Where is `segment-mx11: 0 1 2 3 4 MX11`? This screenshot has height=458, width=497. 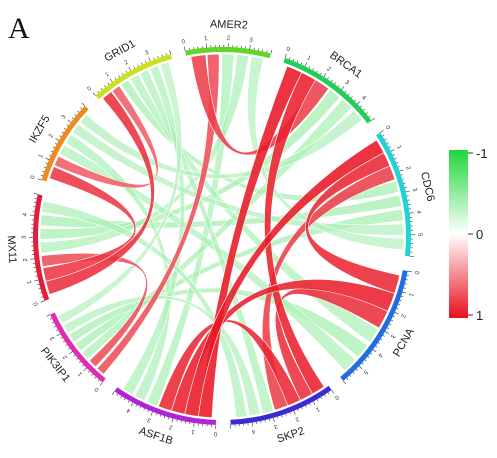
segment-mx11: 0 1 2 3 4 MX11 is located at coordinates (27, 249).